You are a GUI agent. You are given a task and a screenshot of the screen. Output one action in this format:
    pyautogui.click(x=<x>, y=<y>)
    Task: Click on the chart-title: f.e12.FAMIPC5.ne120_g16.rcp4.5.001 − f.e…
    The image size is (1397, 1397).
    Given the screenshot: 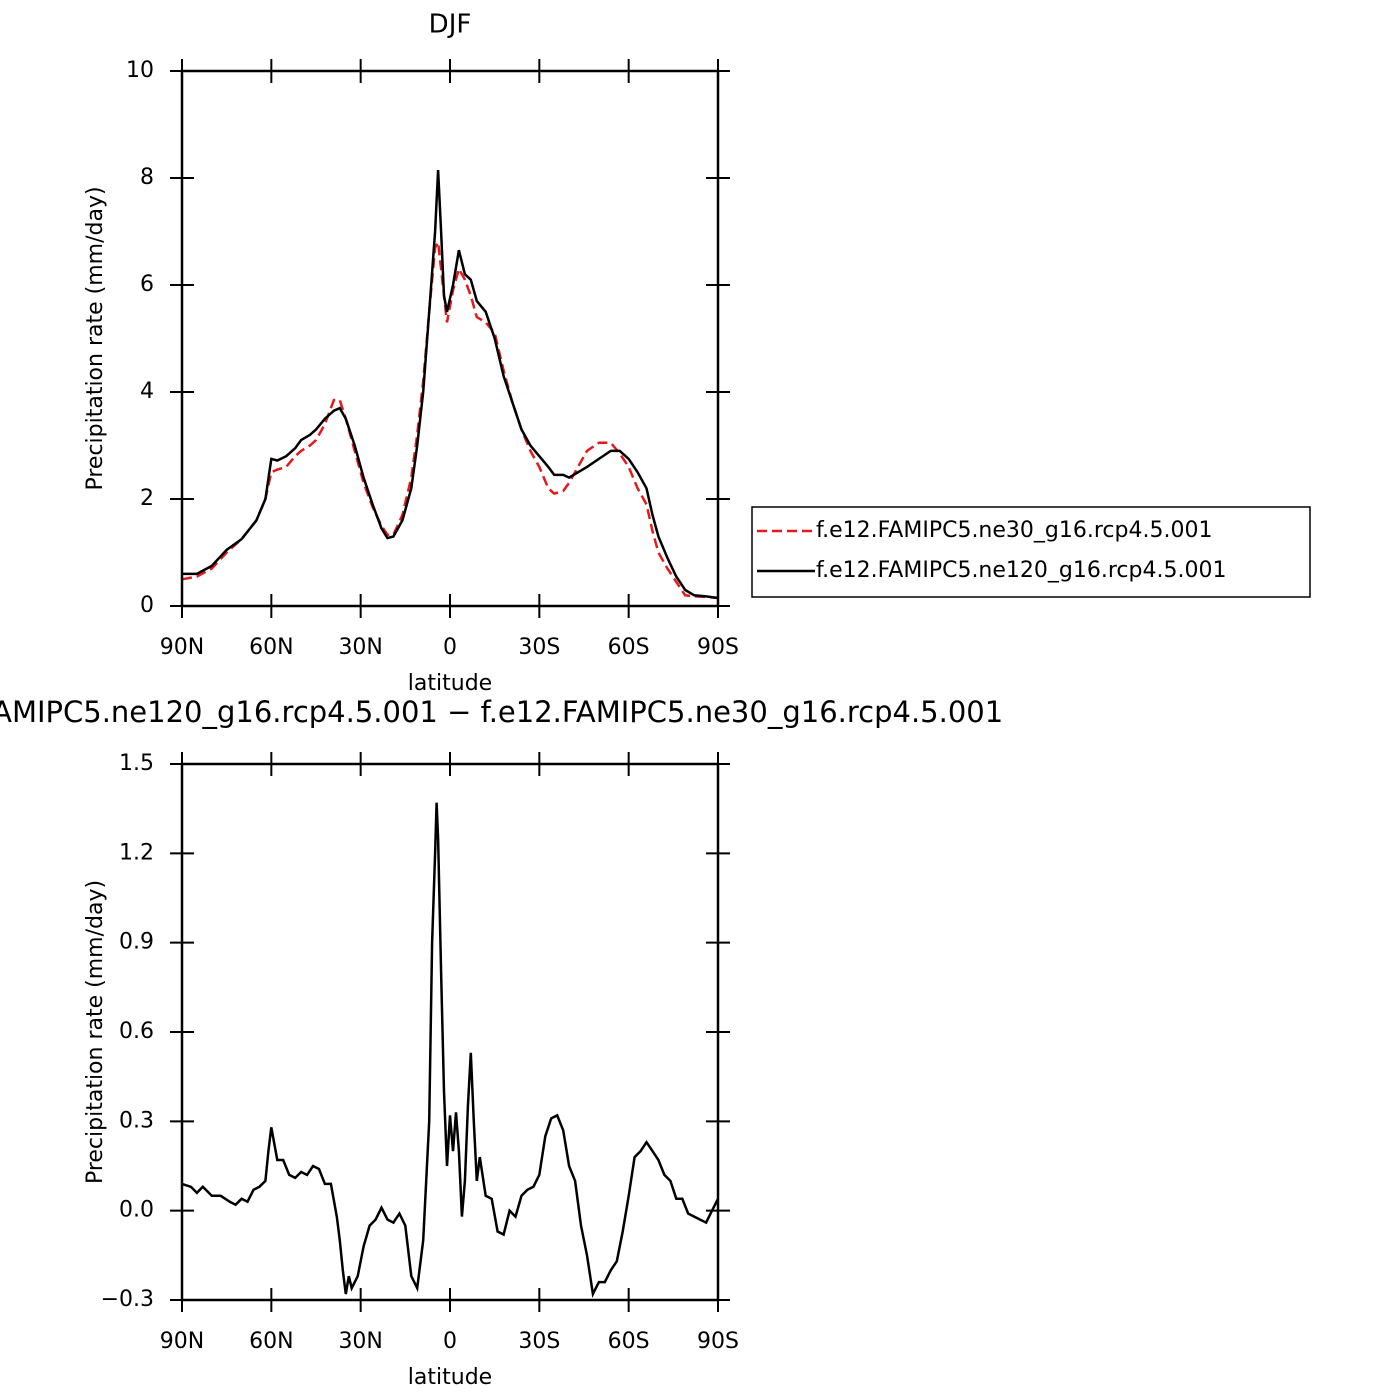 What is the action you would take?
    pyautogui.click(x=501, y=712)
    